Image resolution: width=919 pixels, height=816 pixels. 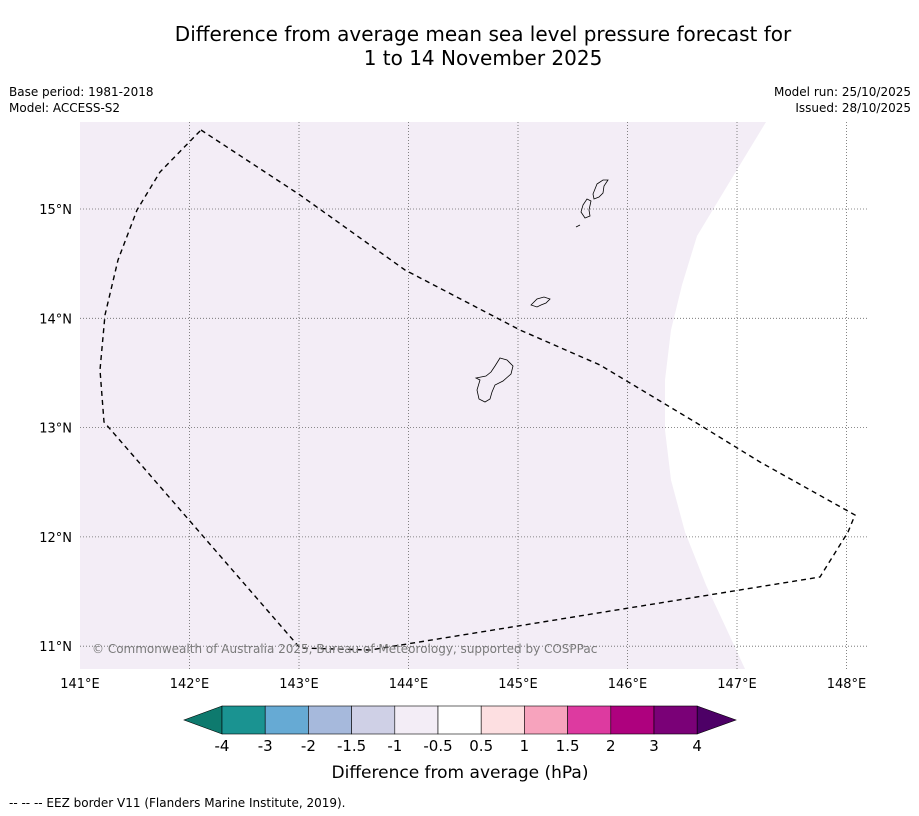 I want to click on title-line-2: 1 to 14 November 2025, so click(x=483, y=58).